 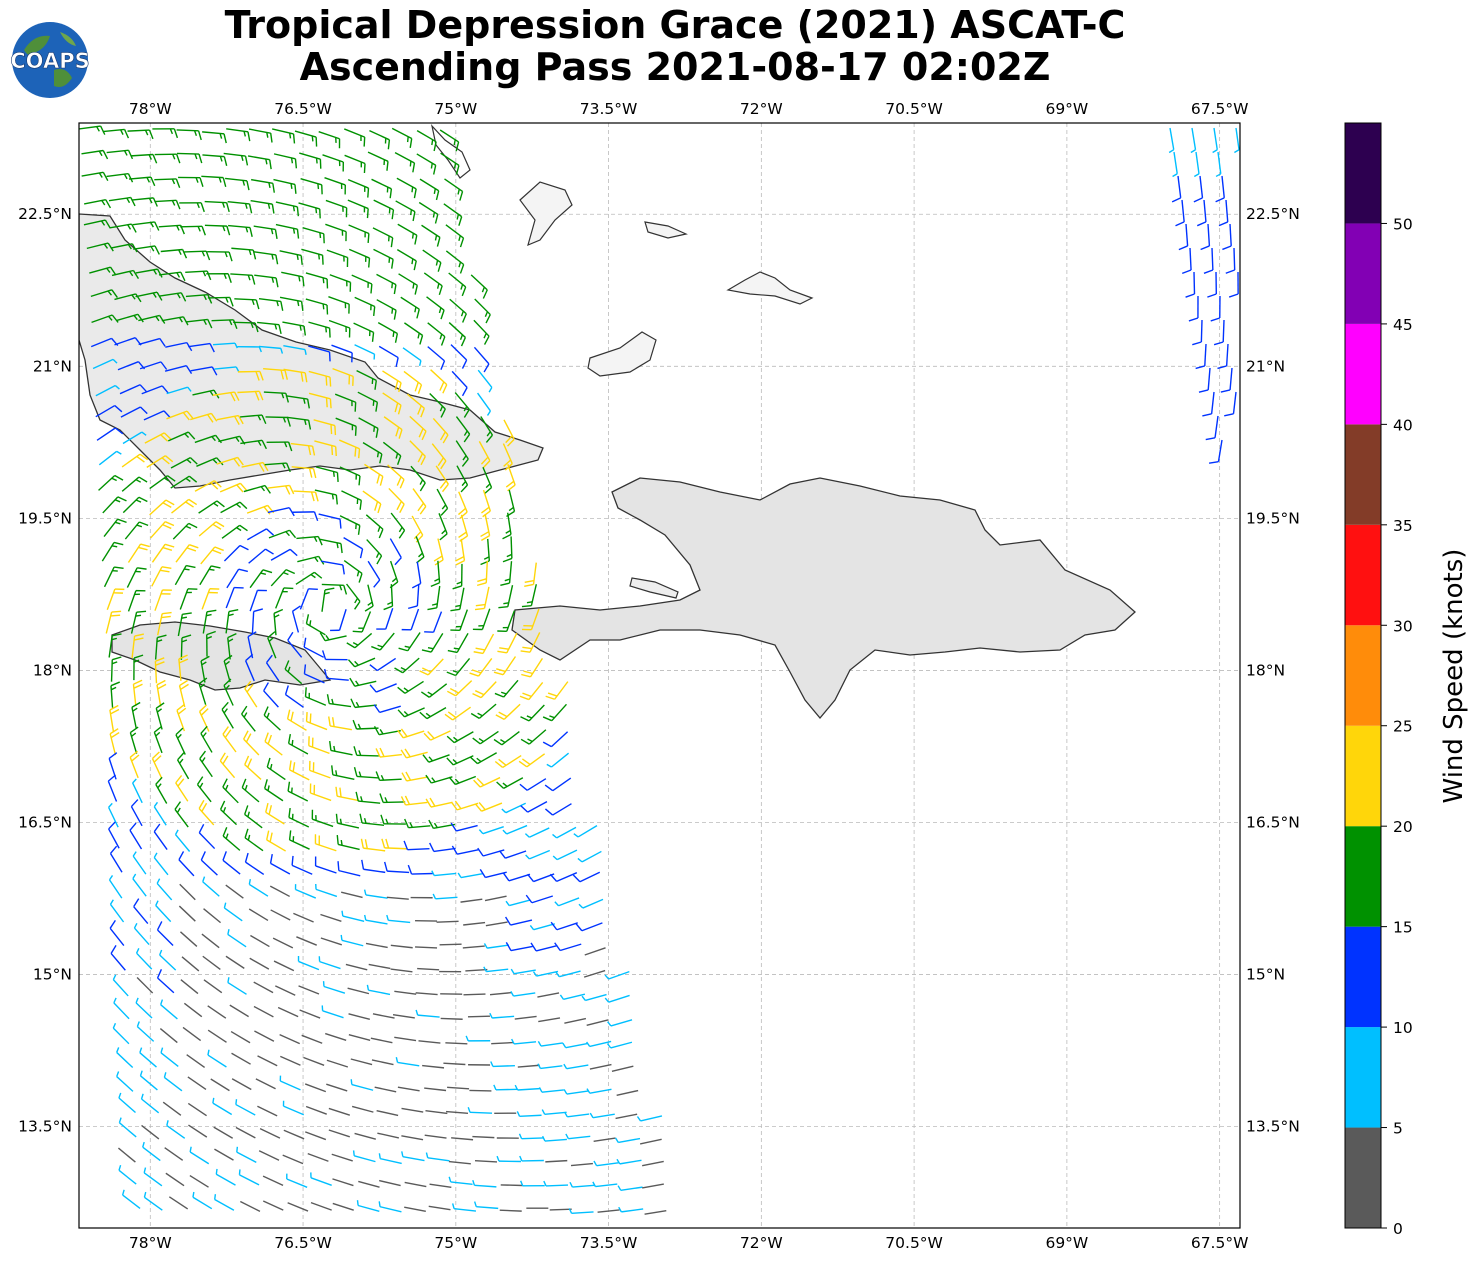 I want to click on cuba-coast, so click(x=311, y=351).